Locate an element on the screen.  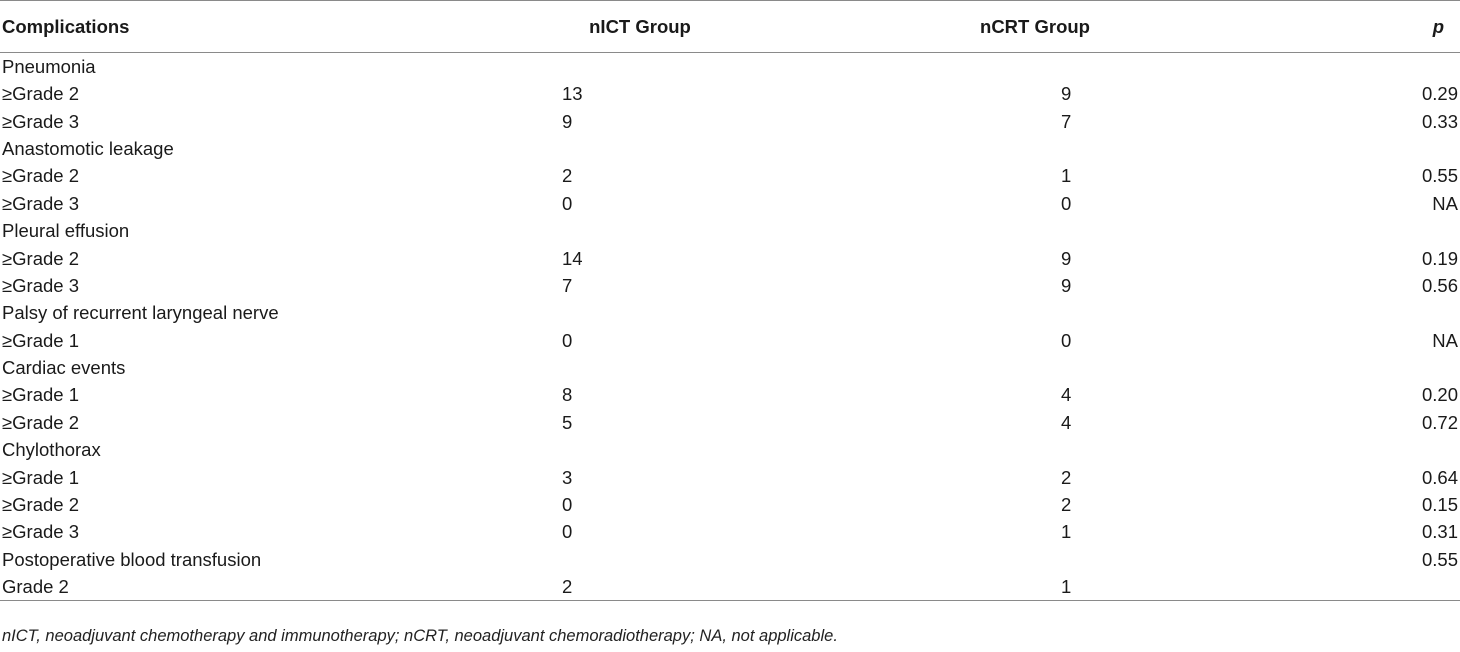
row-nict-value: 13 is located at coordinates (572, 94).